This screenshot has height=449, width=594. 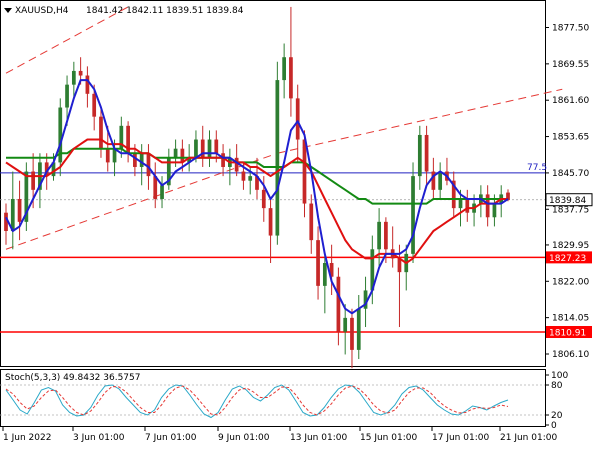 I want to click on channel-upper-line, so click(x=67, y=40).